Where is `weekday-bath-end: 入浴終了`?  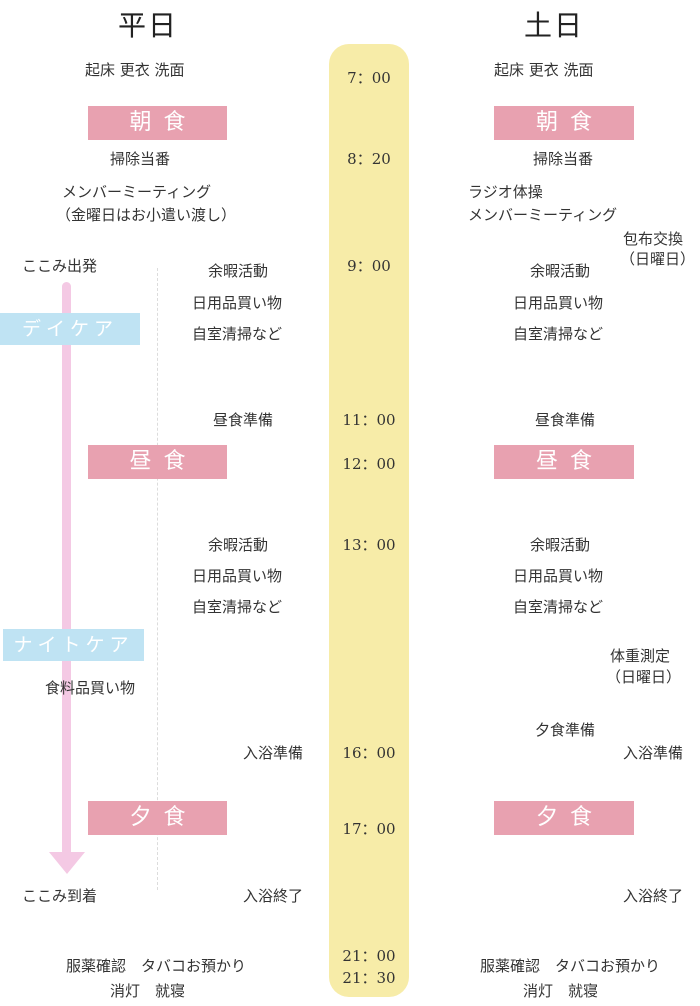 weekday-bath-end: 入浴終了 is located at coordinates (273, 896).